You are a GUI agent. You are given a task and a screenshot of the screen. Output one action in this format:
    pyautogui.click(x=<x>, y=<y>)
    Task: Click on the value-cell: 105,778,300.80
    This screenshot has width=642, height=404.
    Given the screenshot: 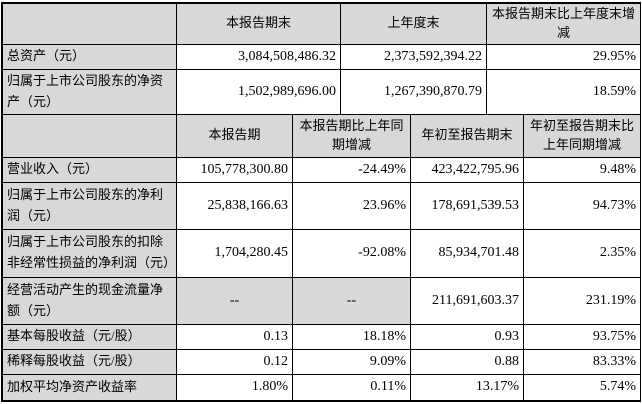 What is the action you would take?
    pyautogui.click(x=234, y=169)
    